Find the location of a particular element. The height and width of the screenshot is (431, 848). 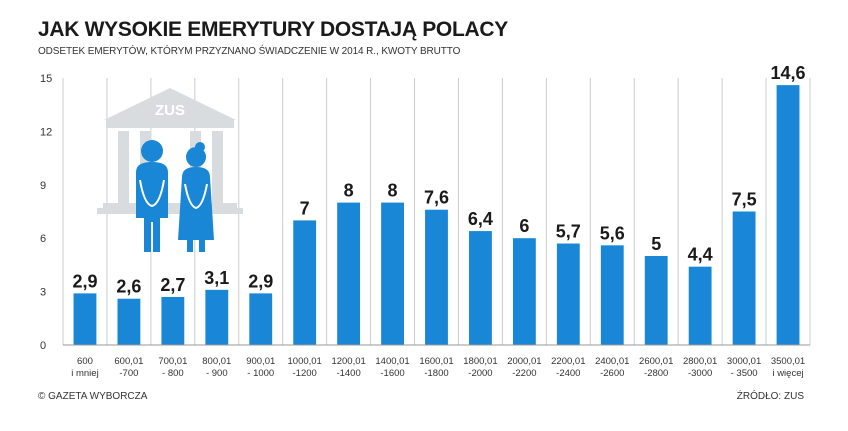

y-tick-label: 6 is located at coordinates (43, 239).